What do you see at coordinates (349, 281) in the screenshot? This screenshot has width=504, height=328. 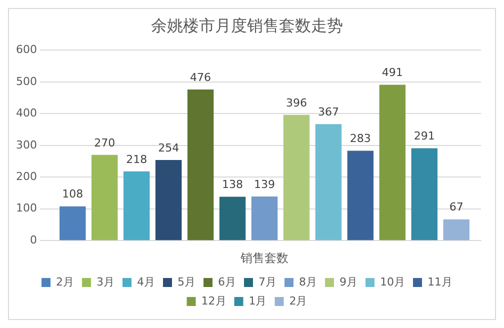 I see `legend-label: 9月` at bounding box center [349, 281].